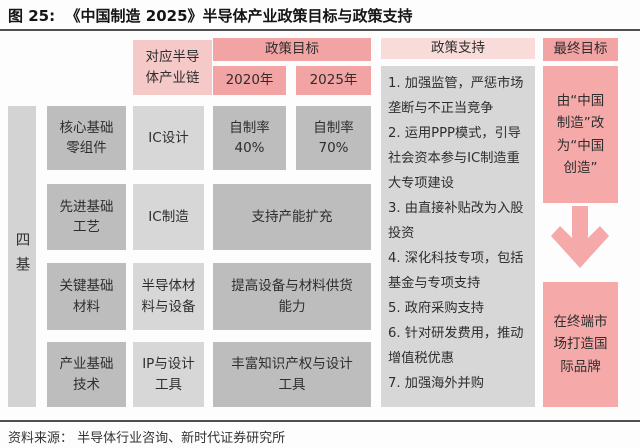 This screenshot has height=448, width=640. Describe the element at coordinates (456, 346) in the screenshot. I see `support-item: 6. 针对研发费用，推动增值税优惠` at that location.